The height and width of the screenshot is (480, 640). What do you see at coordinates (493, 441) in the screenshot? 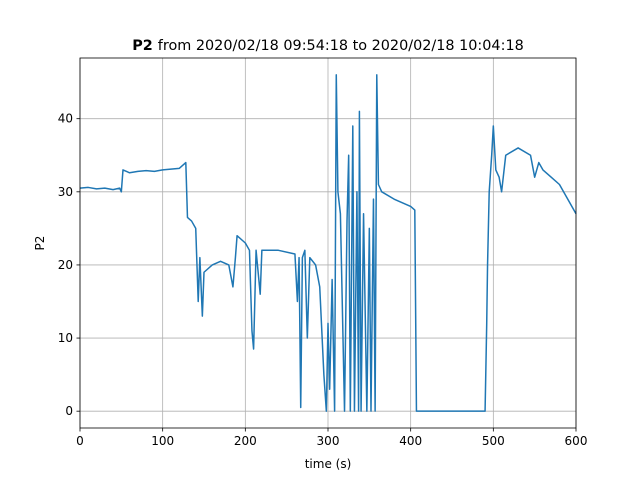
I see `x-tick-label: 500` at bounding box center [493, 441].